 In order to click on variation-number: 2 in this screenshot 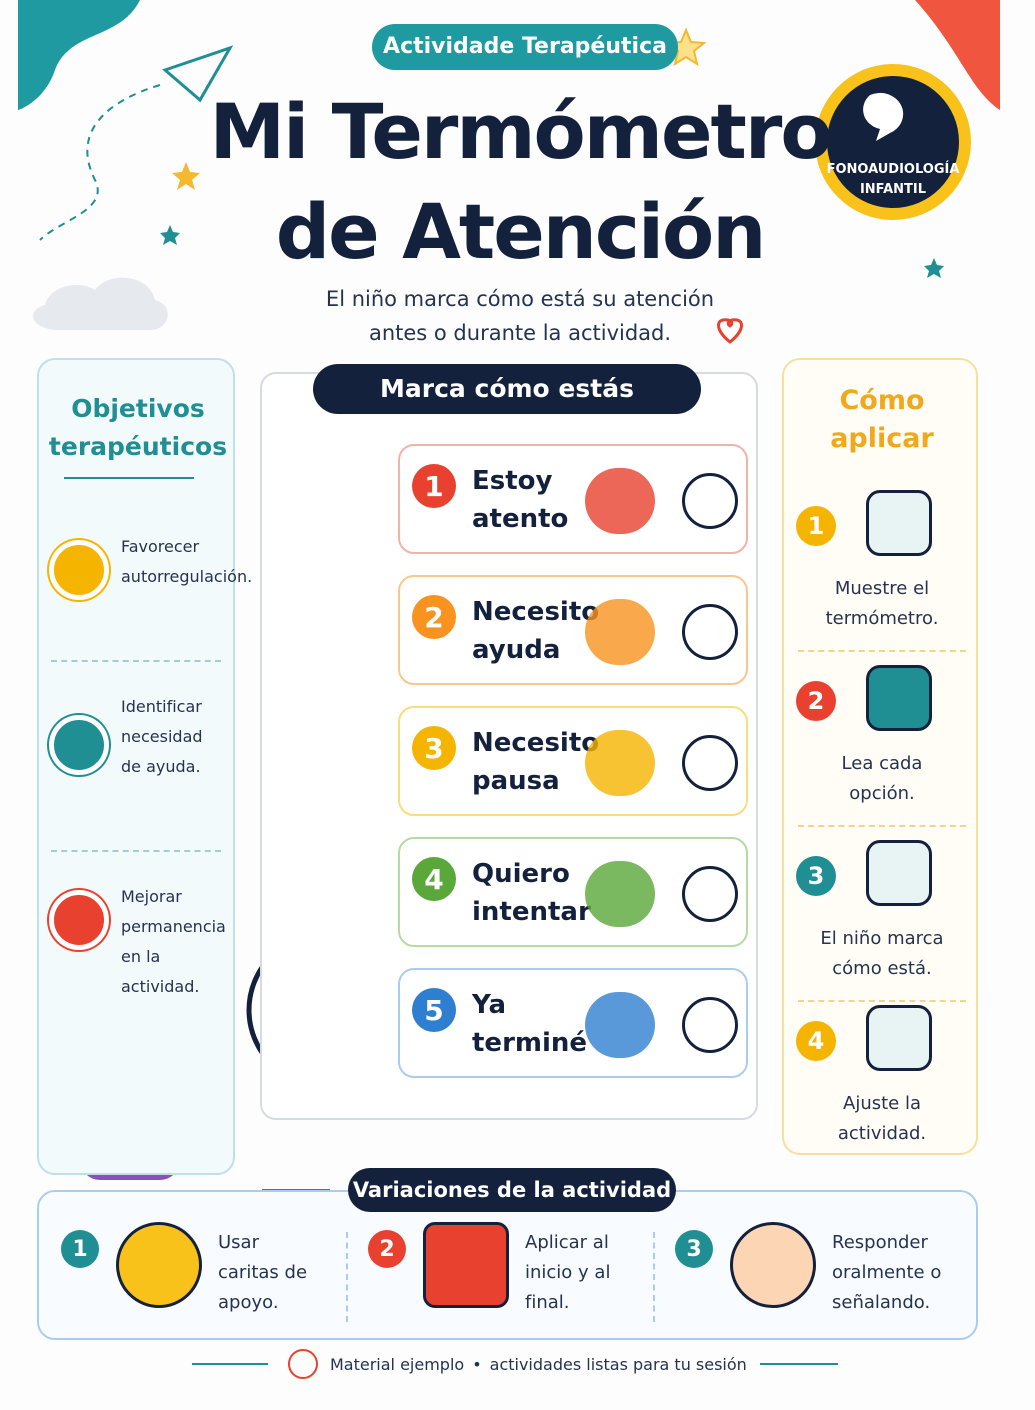, I will do `click(387, 1249)`.